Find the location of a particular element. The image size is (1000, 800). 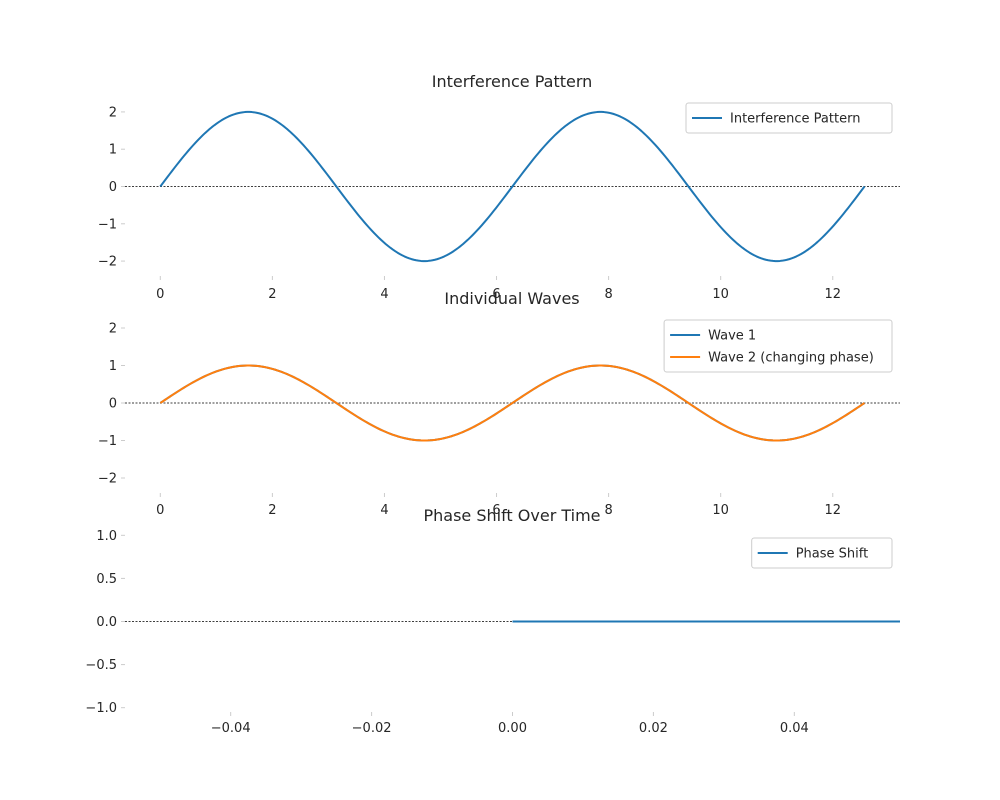

legend: Interference Pattern is located at coordinates (789, 118).